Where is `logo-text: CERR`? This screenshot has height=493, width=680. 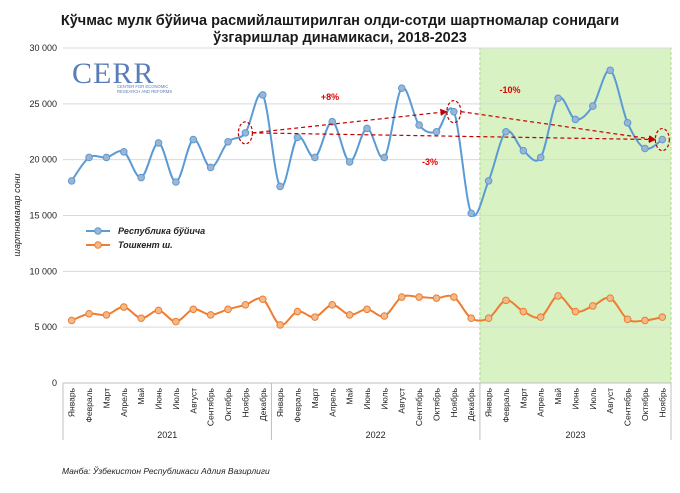
logo-text: CERR is located at coordinates (113, 73).